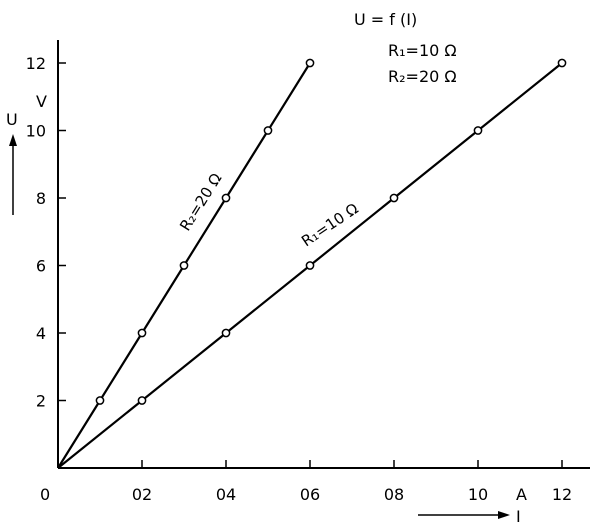  Describe the element at coordinates (36, 63) in the screenshot. I see `y-tick-label: 12` at that location.